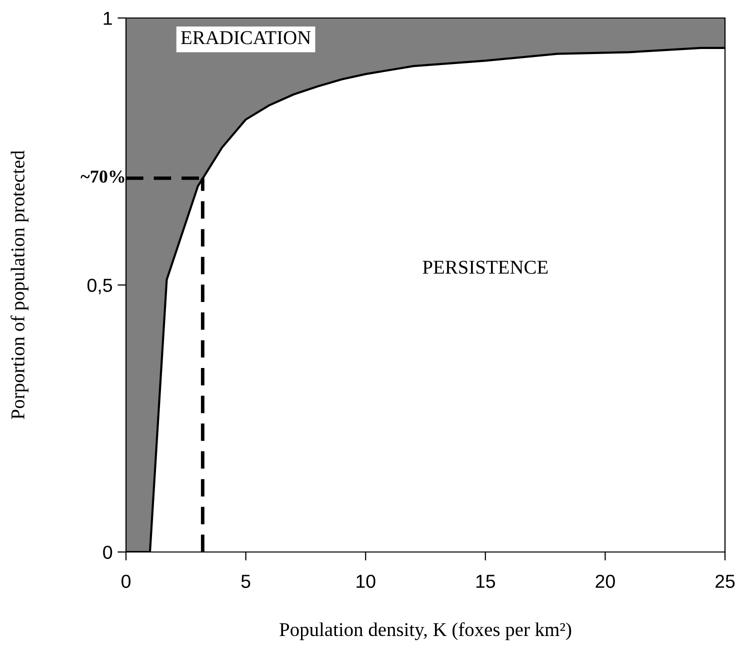  Describe the element at coordinates (246, 37) in the screenshot. I see `annotation: ERADICATION` at that location.